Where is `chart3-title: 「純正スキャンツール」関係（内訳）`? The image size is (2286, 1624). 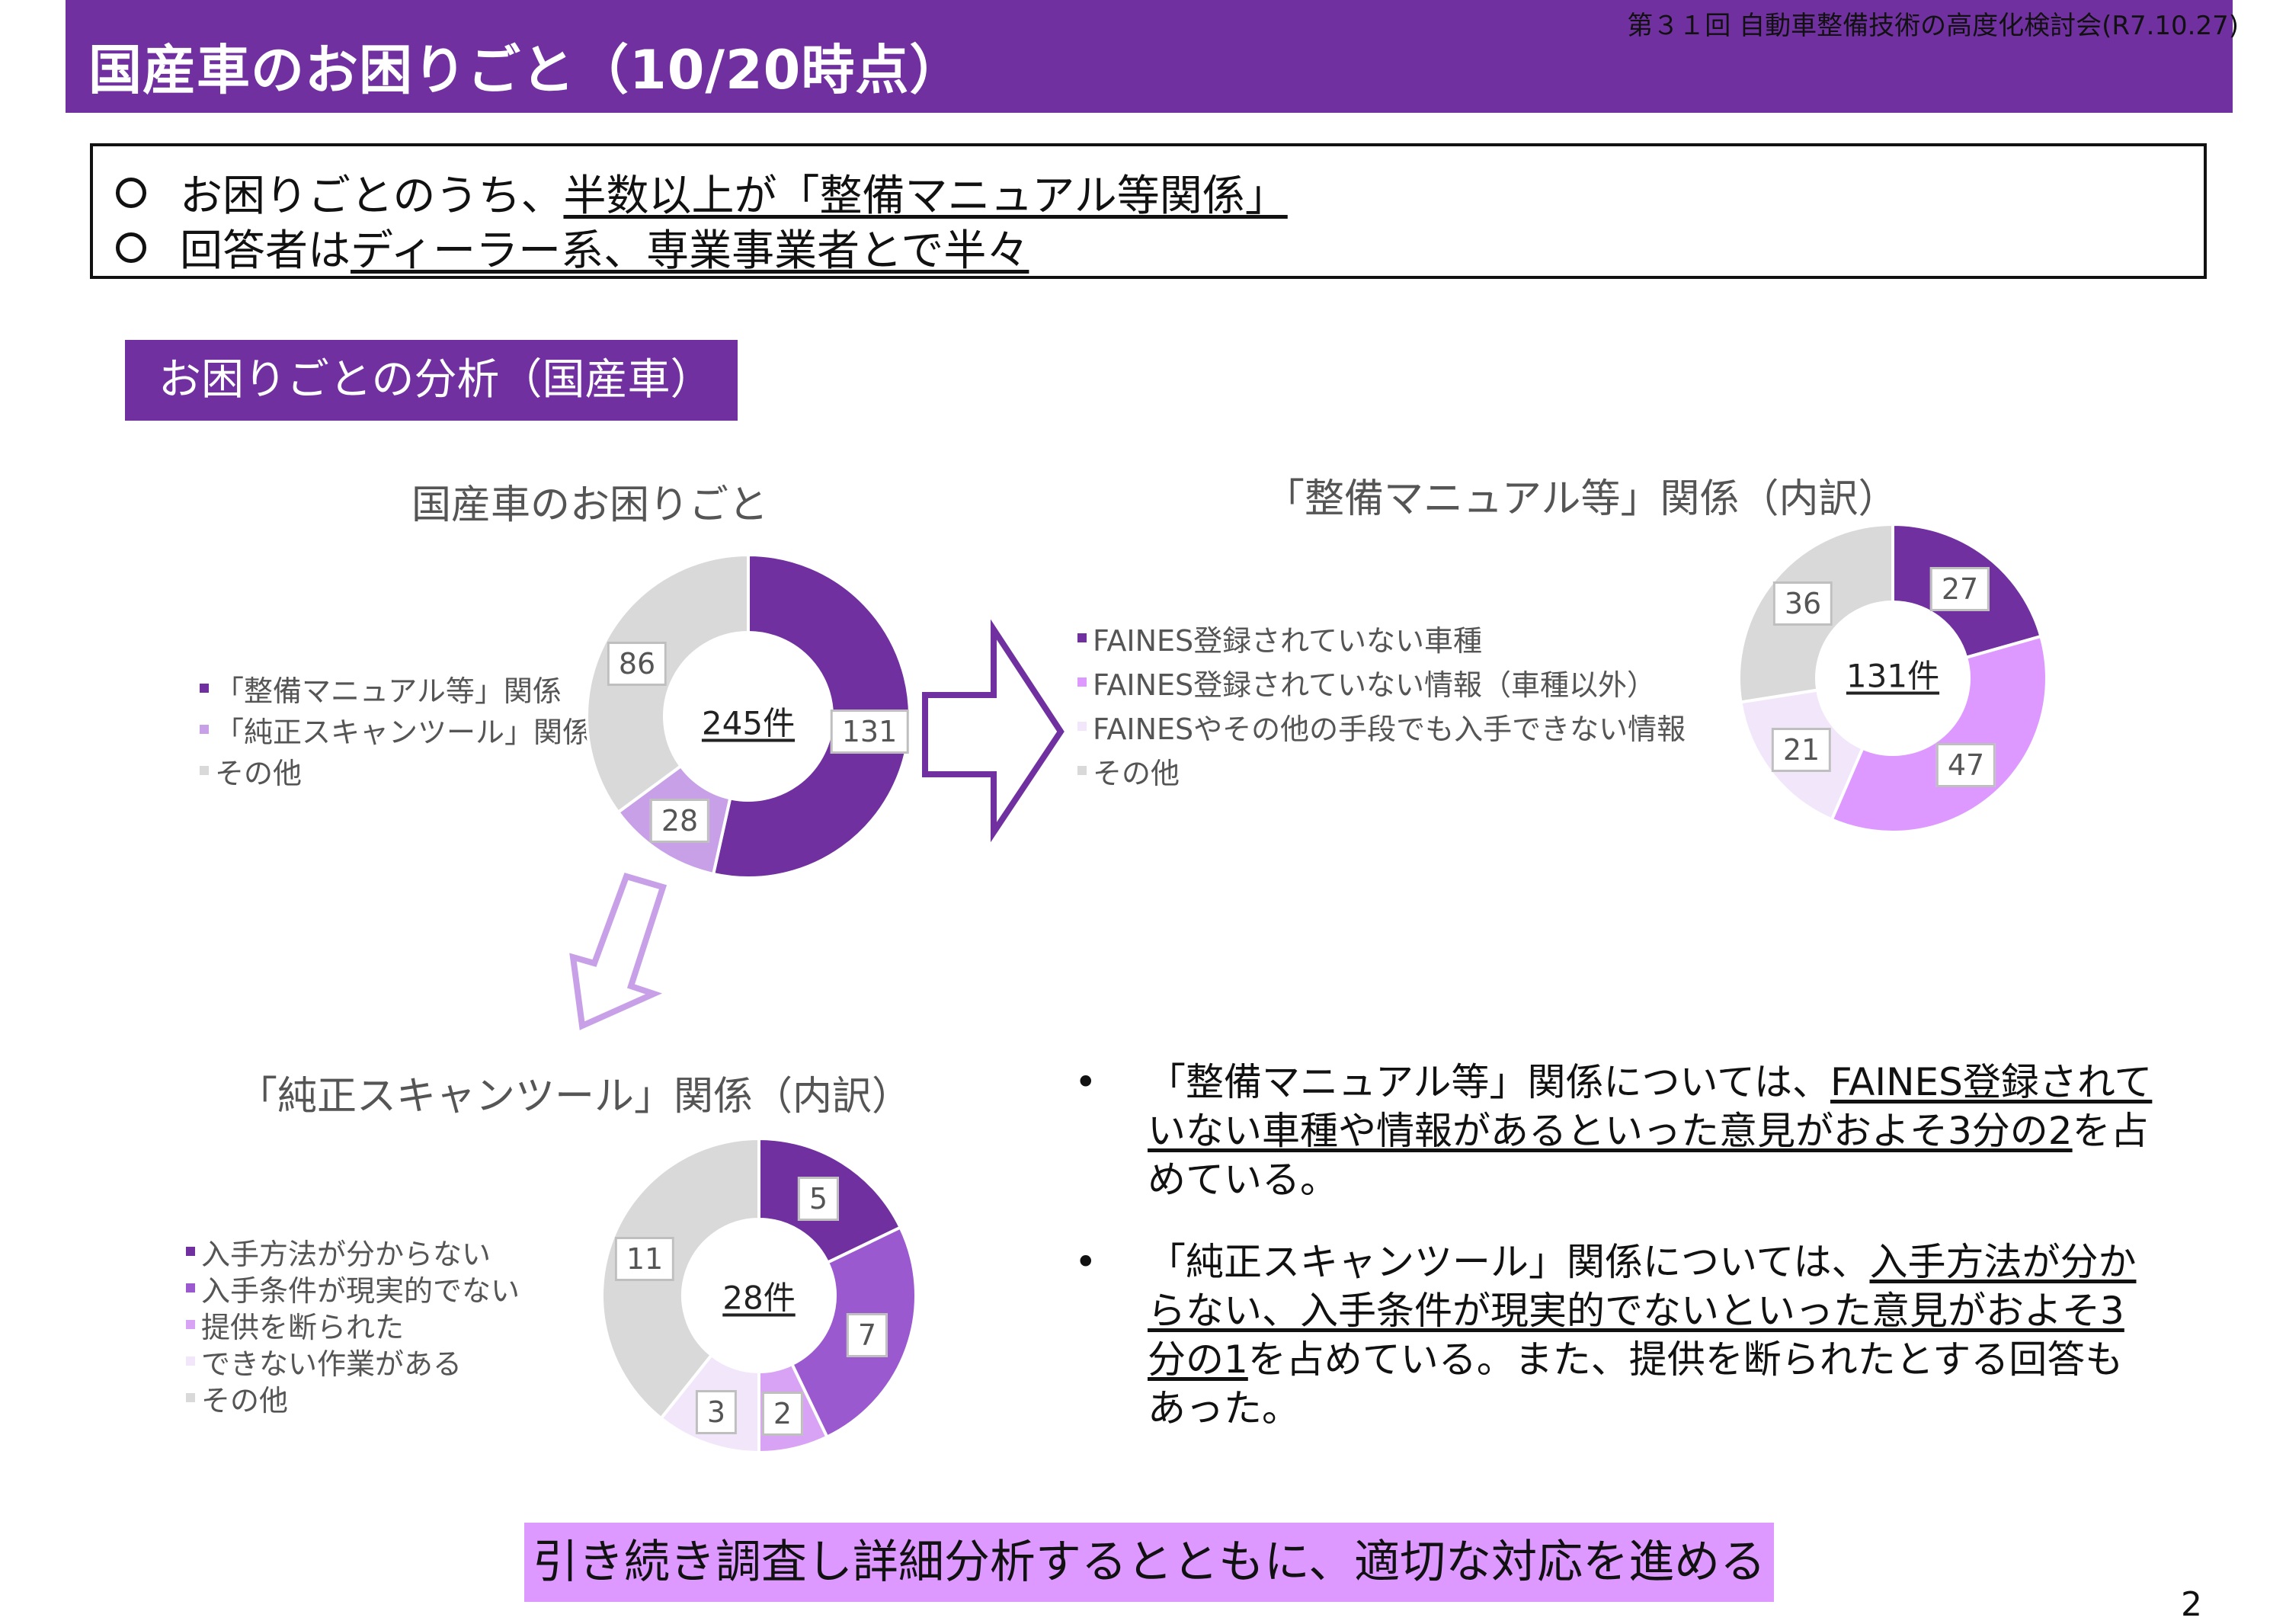
chart3-title: 「純正スキャンツール」関係（内訳） is located at coordinates (575, 1097).